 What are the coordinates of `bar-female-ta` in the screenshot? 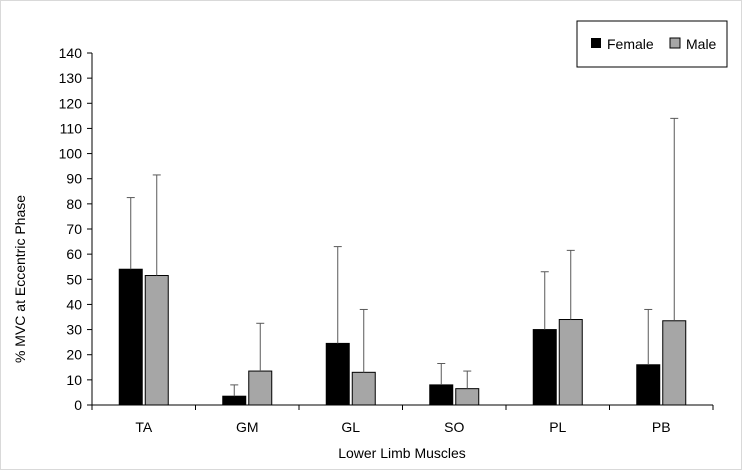 It's located at (130, 337).